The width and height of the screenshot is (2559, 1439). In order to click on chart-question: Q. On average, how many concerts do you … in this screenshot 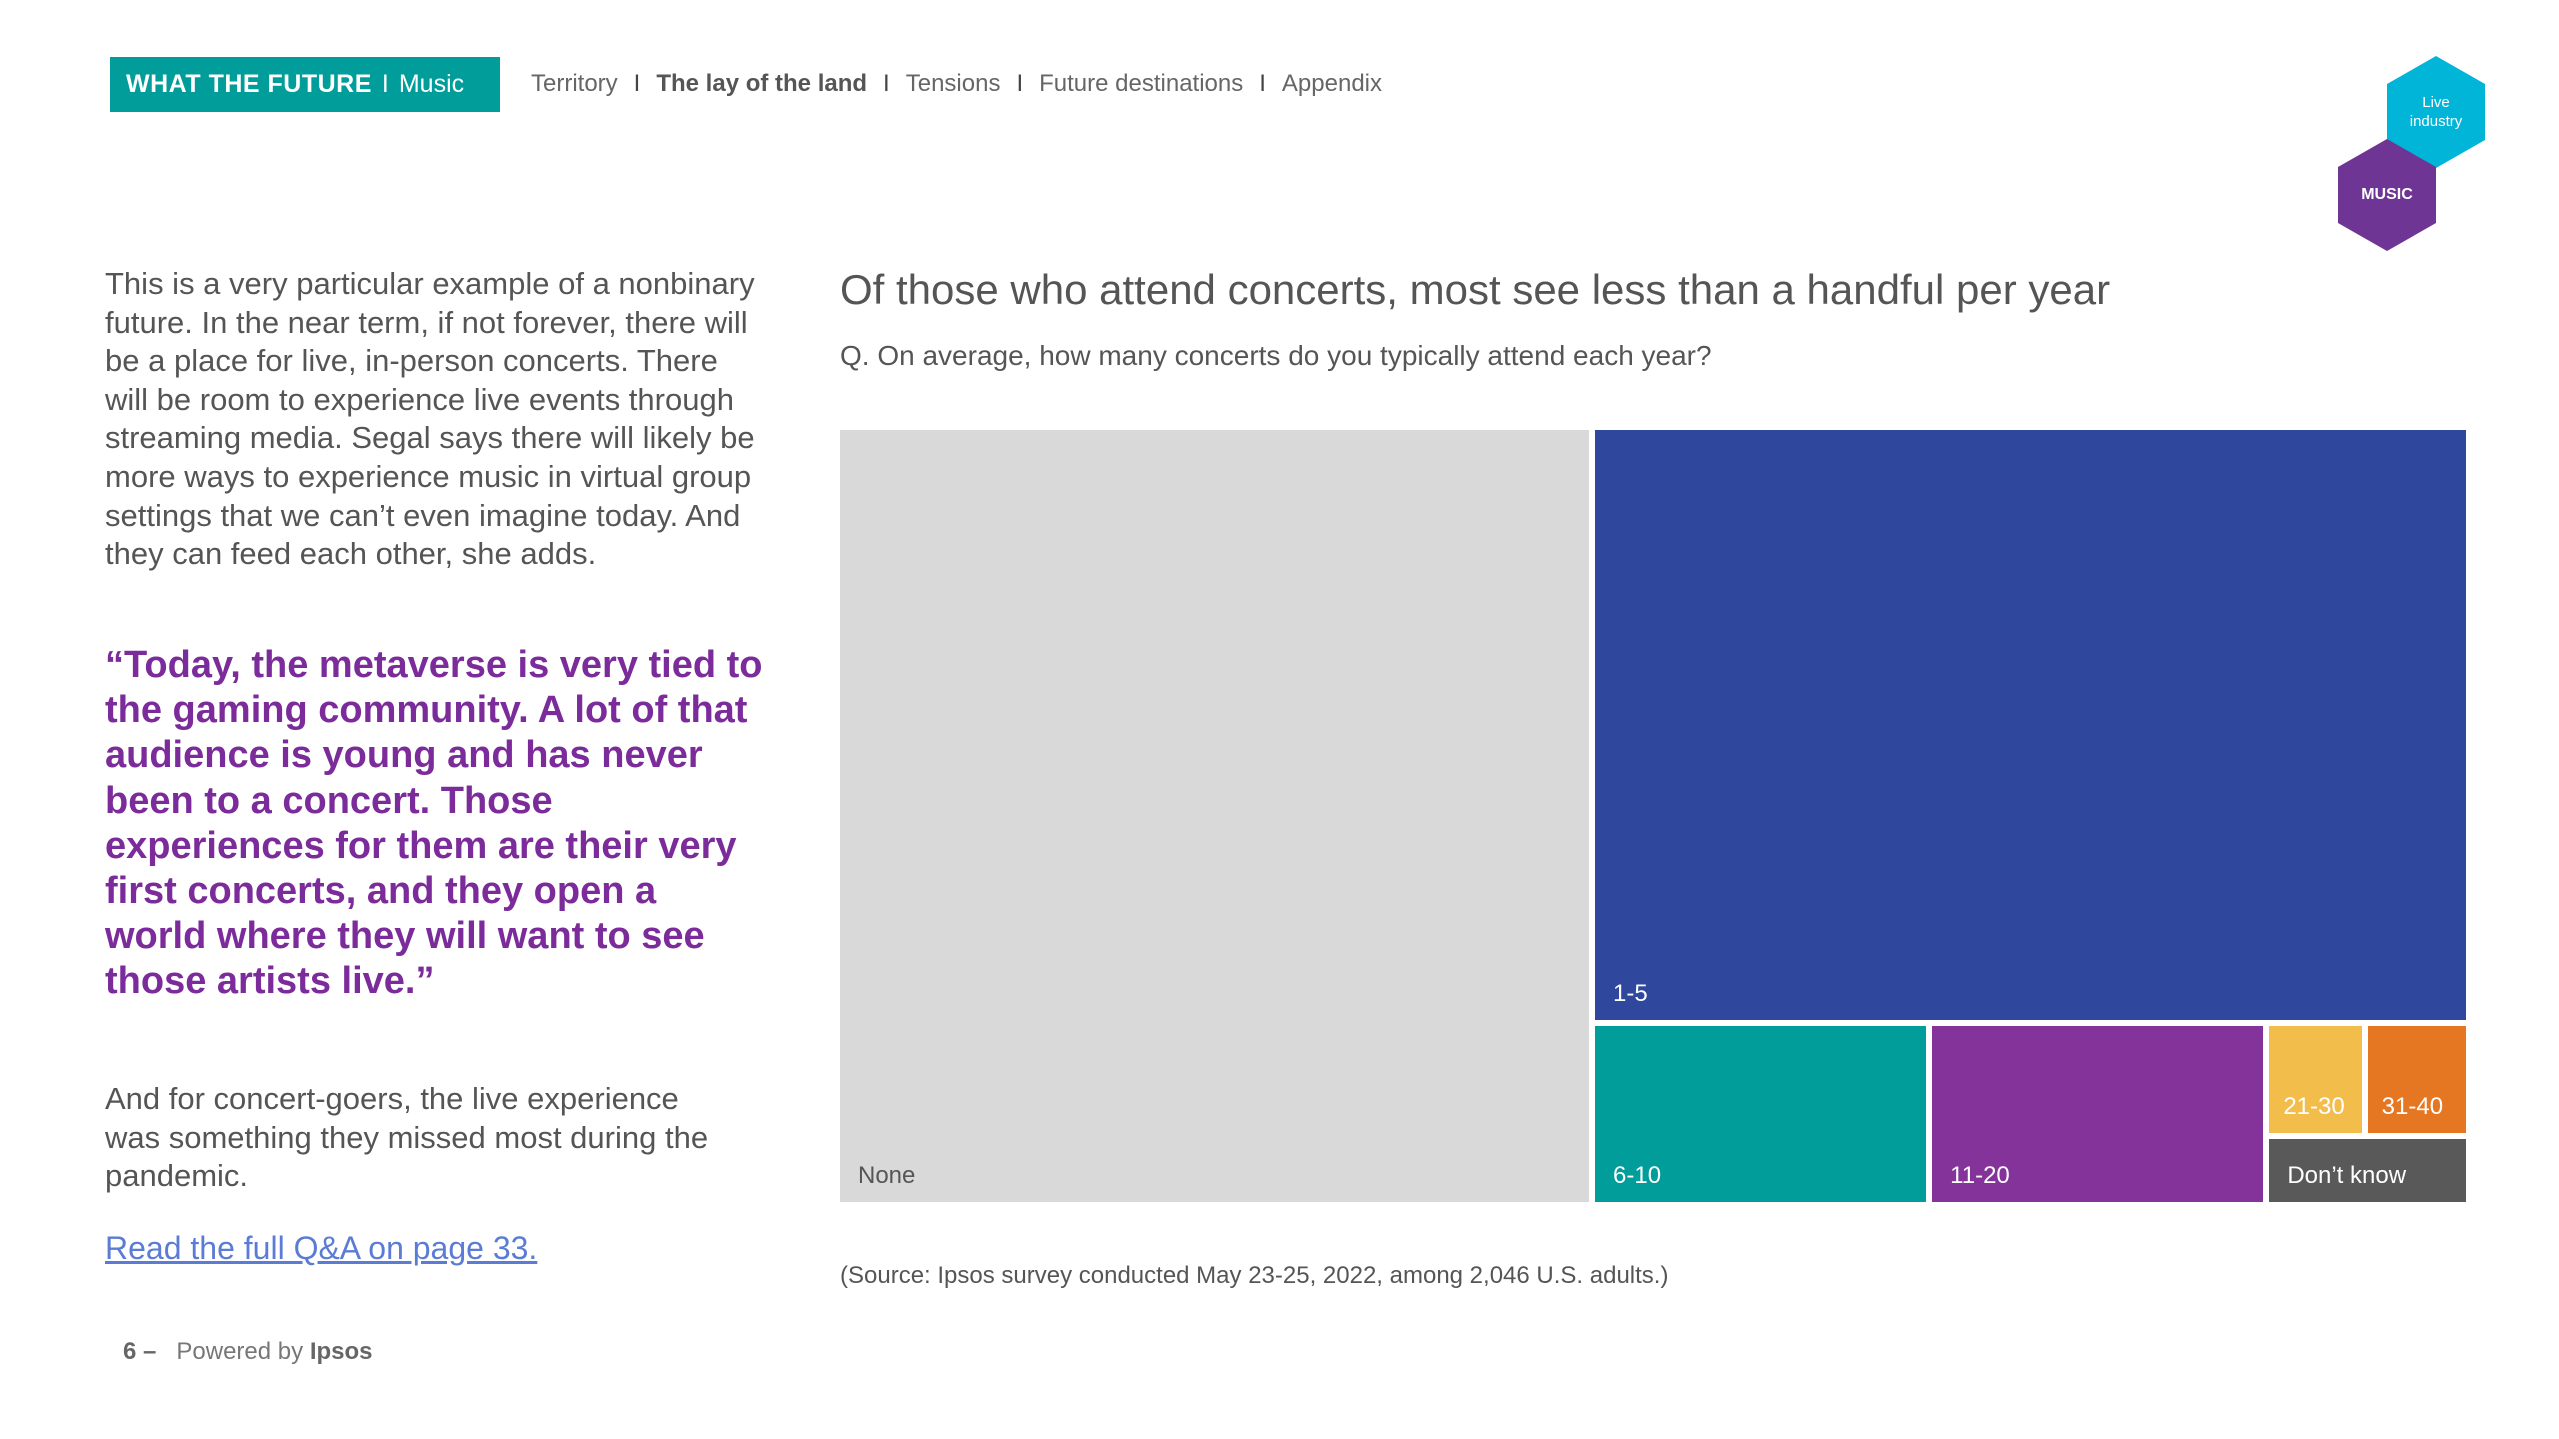, I will do `click(1276, 355)`.